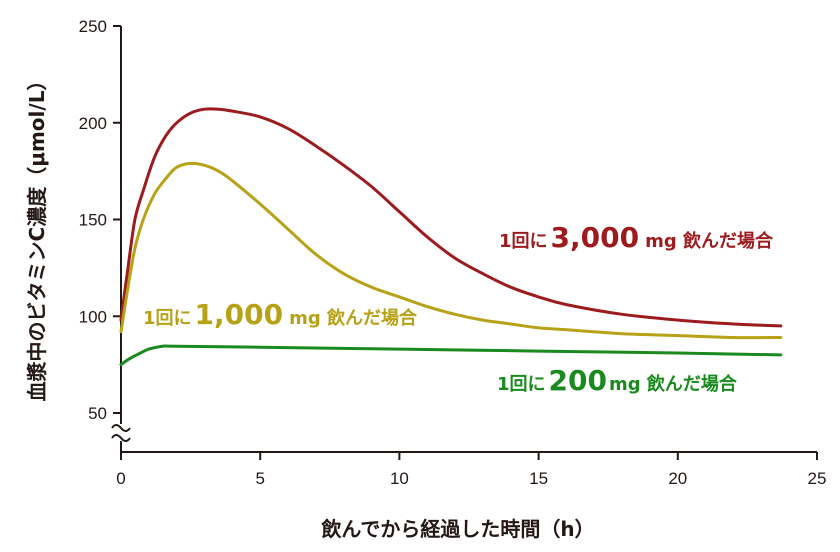 The image size is (840, 552). I want to click on x-ticks: 0 5 10 15 20 25, so click(471, 470).